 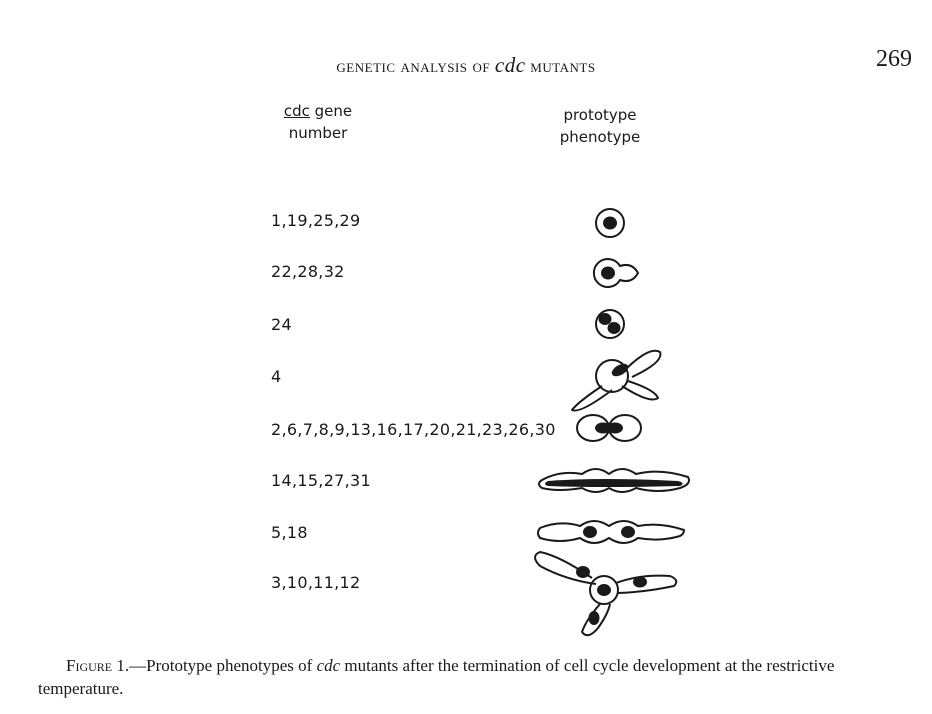 What do you see at coordinates (510, 65) in the screenshot?
I see `running-title-italic: cdc` at bounding box center [510, 65].